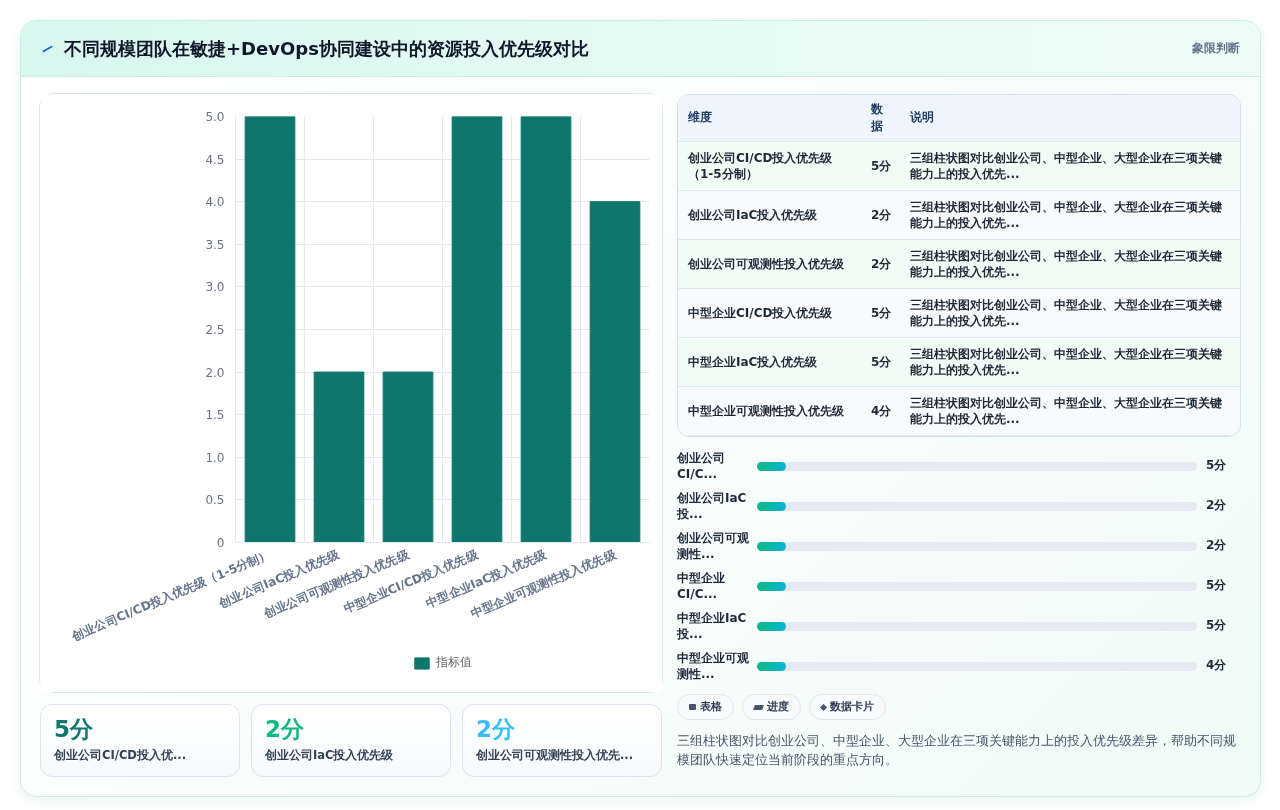 Image resolution: width=1280 pixels, height=810 pixels. Describe the element at coordinates (215, 457) in the screenshot. I see `y-tick-label: 1.0` at that location.